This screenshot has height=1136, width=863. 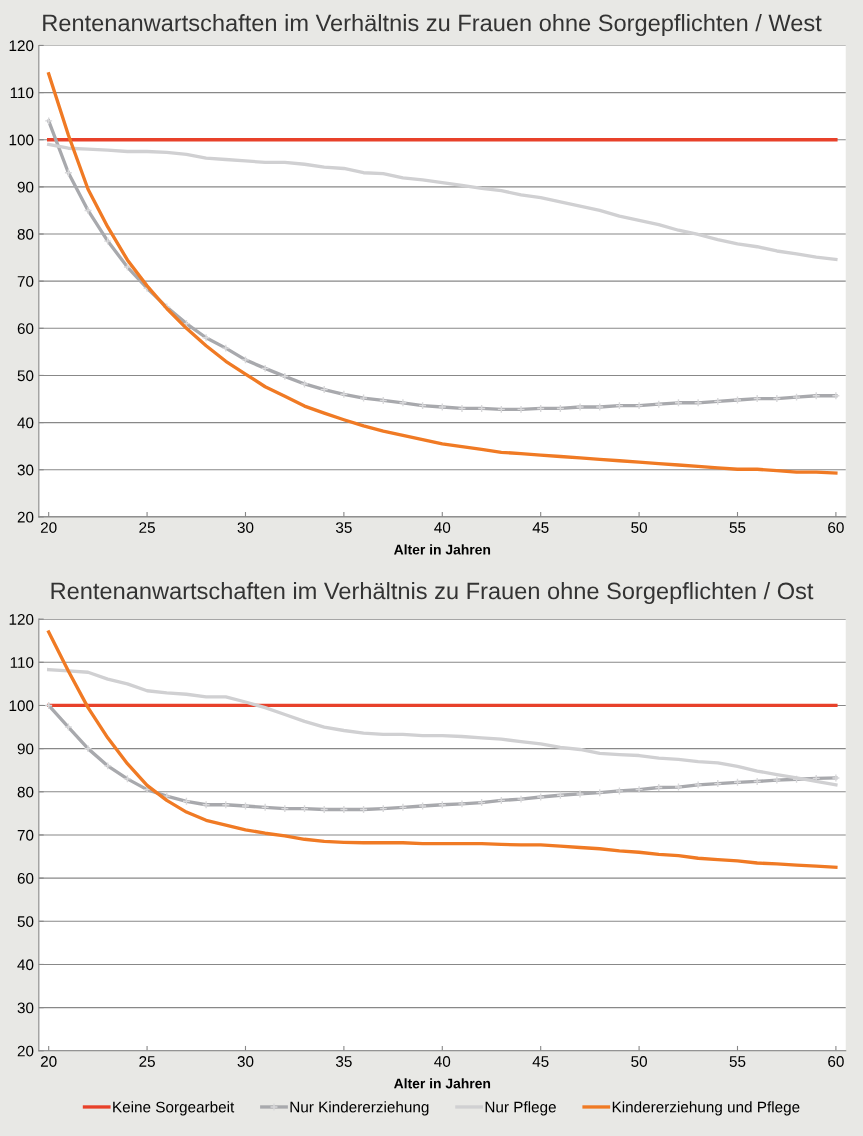 I want to click on legend-label: Nur Pflege, so click(x=520, y=1108).